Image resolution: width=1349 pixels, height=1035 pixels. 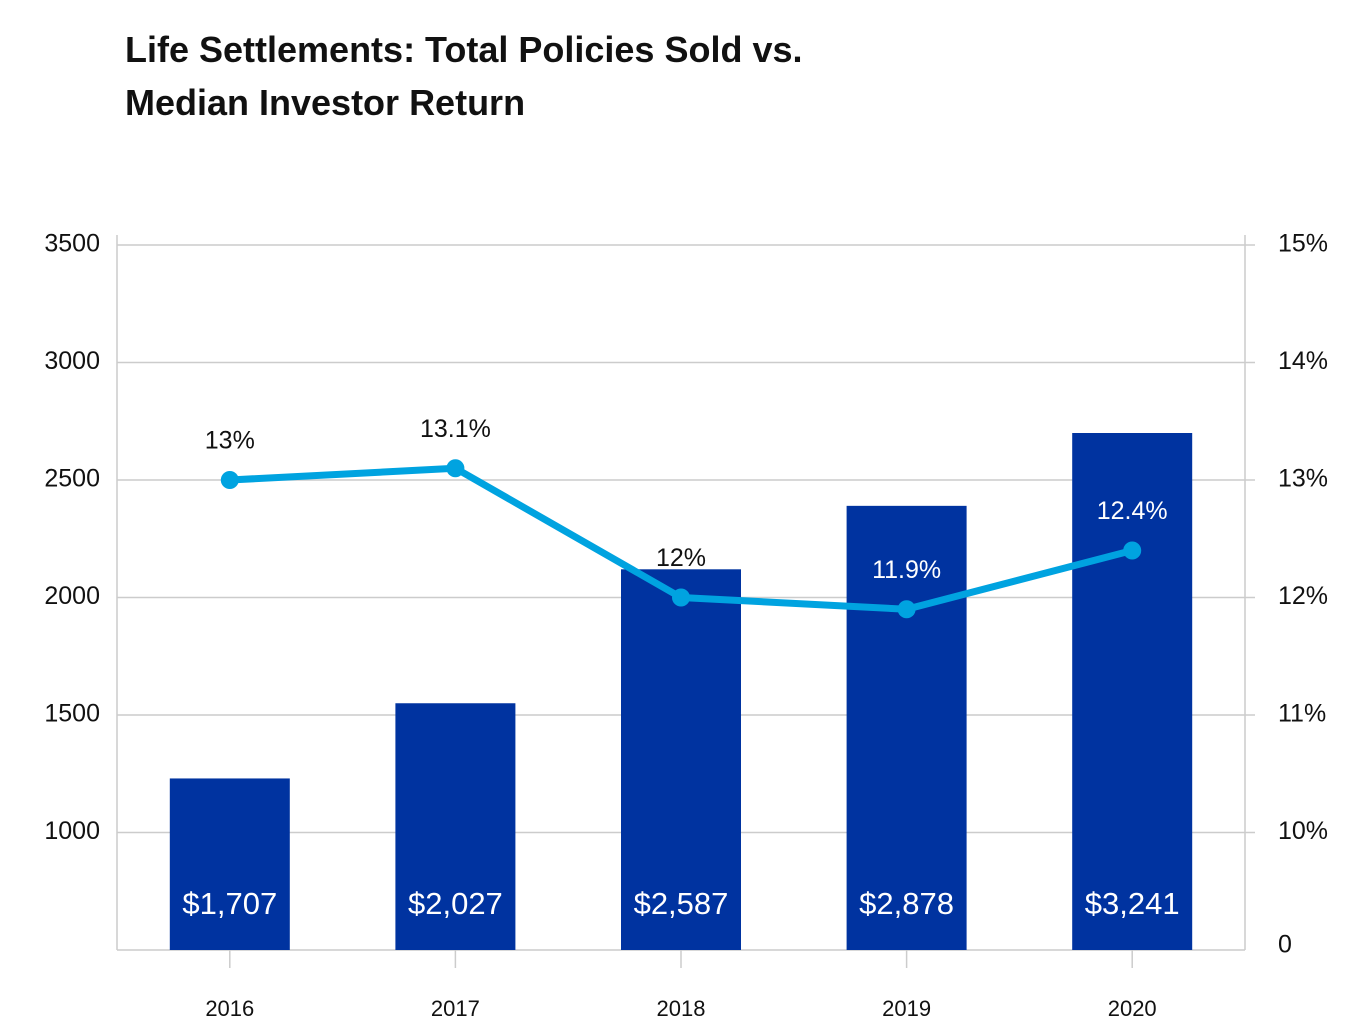 I want to click on x-tick-label: 2017, so click(x=455, y=1008).